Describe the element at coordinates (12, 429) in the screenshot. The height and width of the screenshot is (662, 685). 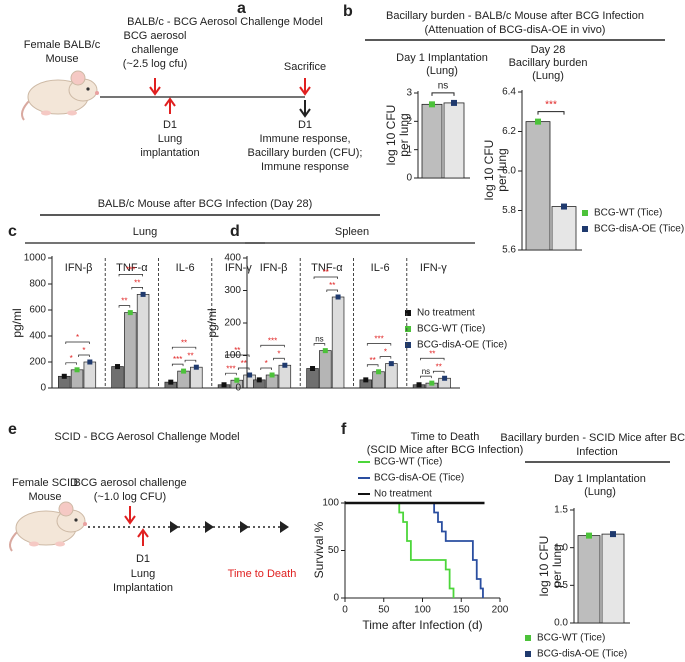
I see `panel-label: e` at that location.